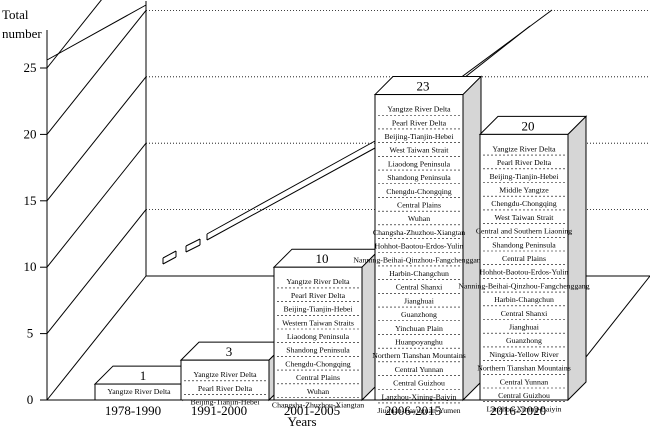 The height and width of the screenshot is (431, 650). Describe the element at coordinates (577, 258) in the screenshot. I see `bar-side-face` at that location.